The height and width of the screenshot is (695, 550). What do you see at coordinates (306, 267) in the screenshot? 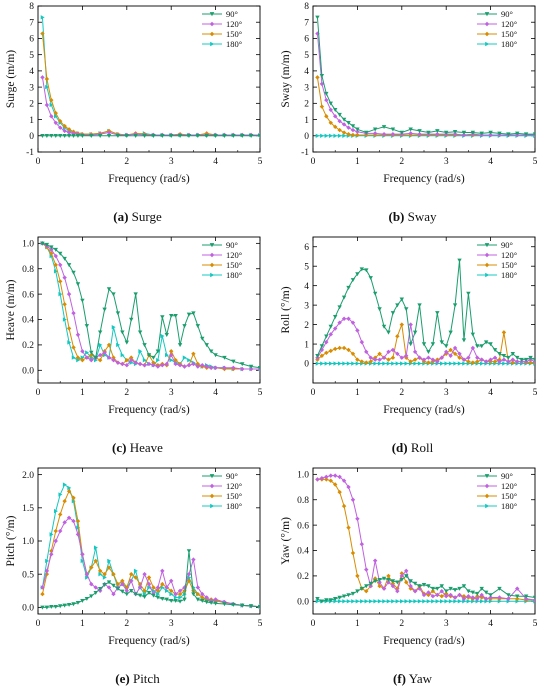
I see `y-tick-label: 5` at bounding box center [306, 267].